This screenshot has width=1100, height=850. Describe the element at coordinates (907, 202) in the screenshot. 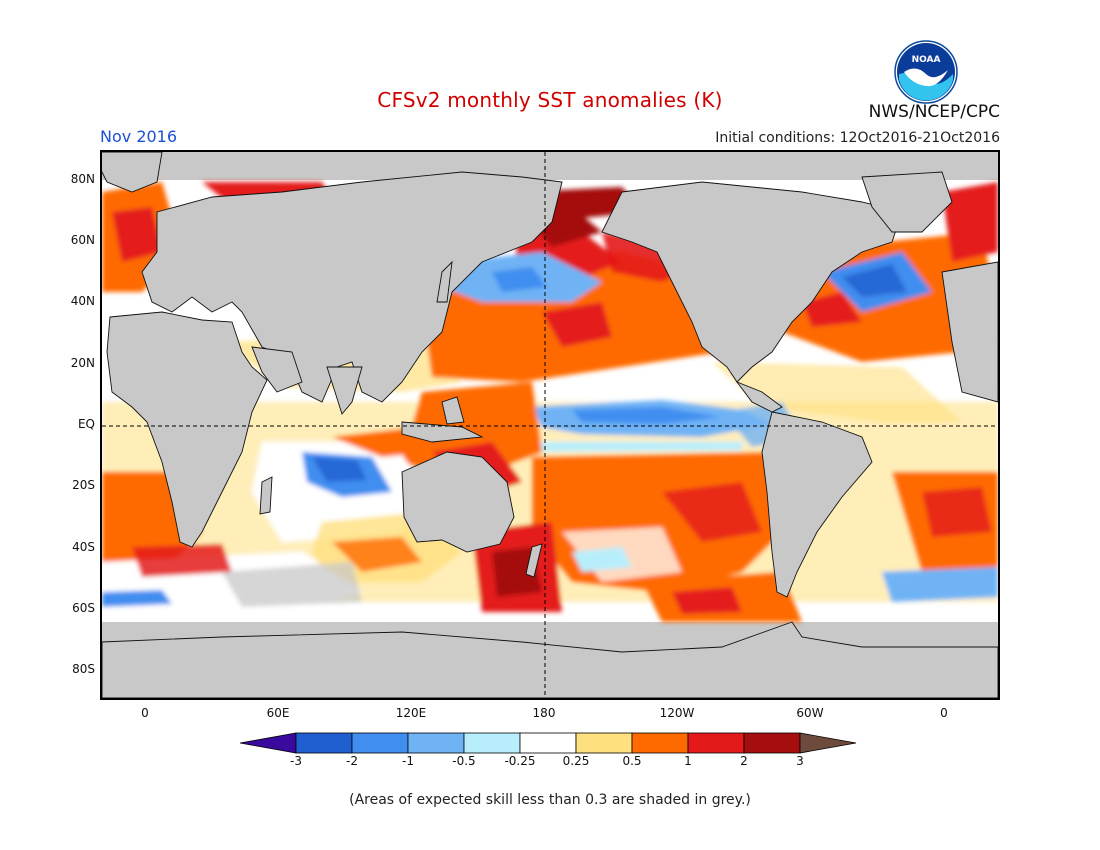

I see `greenland` at that location.